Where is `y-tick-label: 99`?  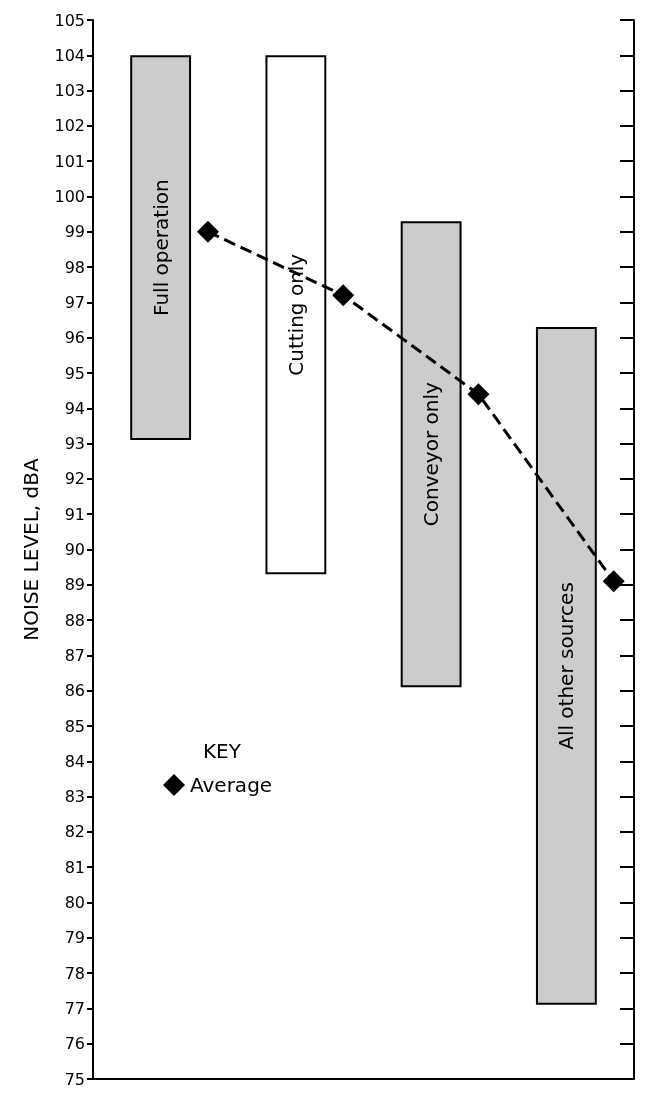
y-tick-label: 99 is located at coordinates (74, 232).